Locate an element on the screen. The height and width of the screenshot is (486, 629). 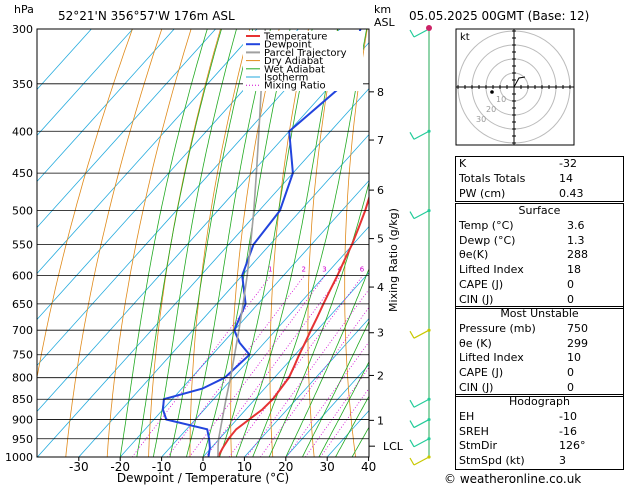
totals-value: 14 is located at coordinates (566, 178).